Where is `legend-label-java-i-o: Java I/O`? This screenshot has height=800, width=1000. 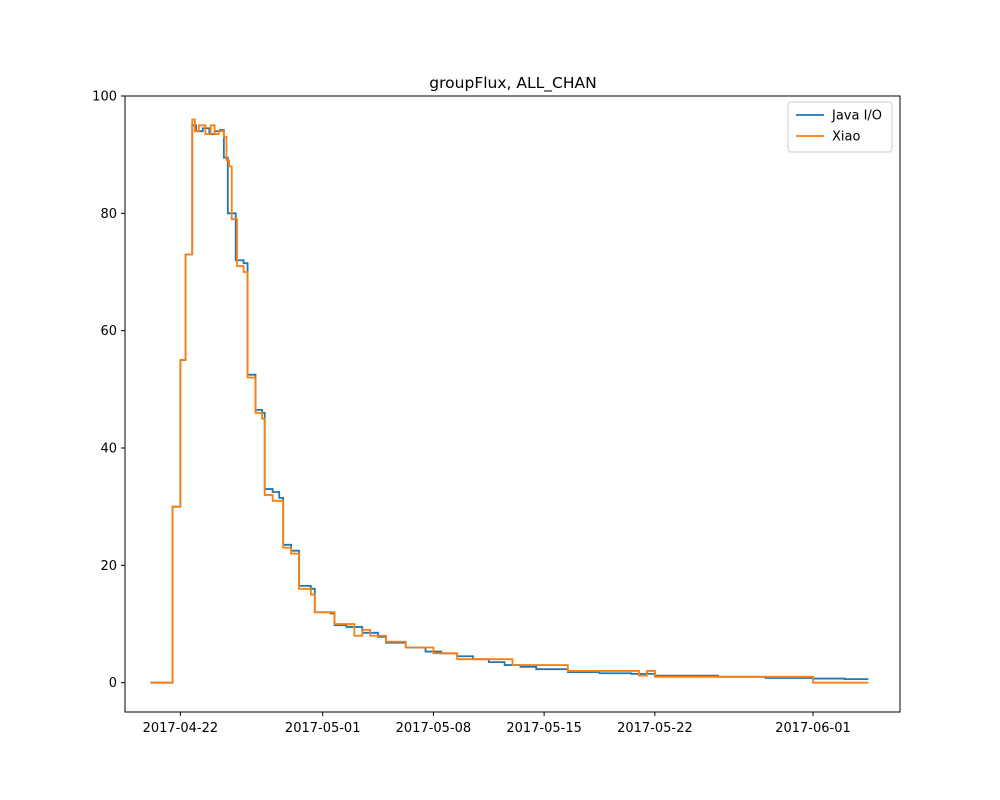
legend-label-java-i-o: Java I/O is located at coordinates (856, 116).